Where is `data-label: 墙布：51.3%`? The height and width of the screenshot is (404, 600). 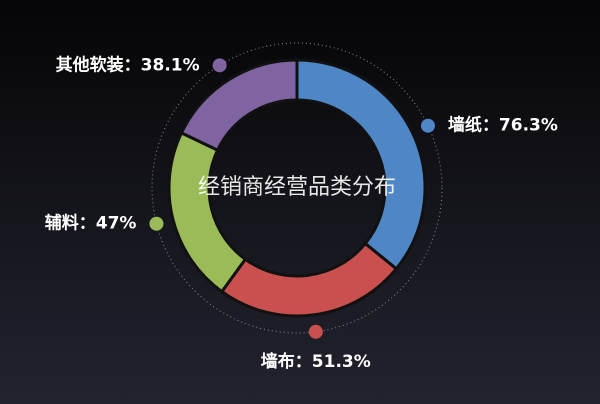
data-label: 墙布：51.3% is located at coordinates (316, 361).